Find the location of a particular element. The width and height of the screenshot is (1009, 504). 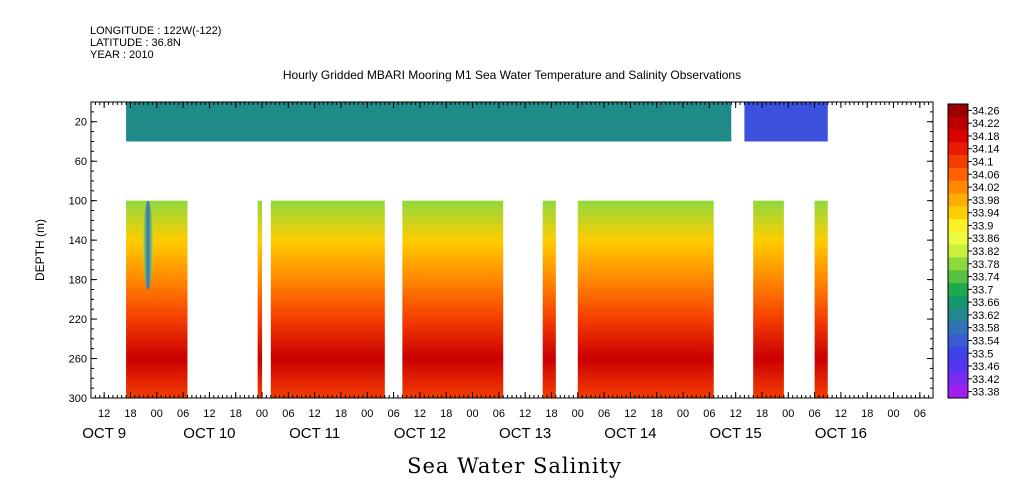

y-tick-label: 300 is located at coordinates (78, 399).